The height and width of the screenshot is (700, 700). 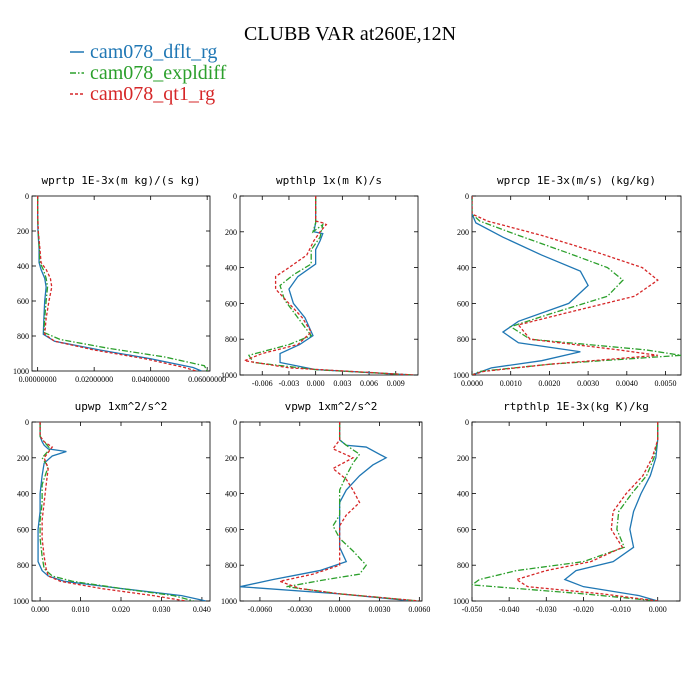 What do you see at coordinates (153, 52) in the screenshot?
I see `legend-label: cam078_dflt_rg` at bounding box center [153, 52].